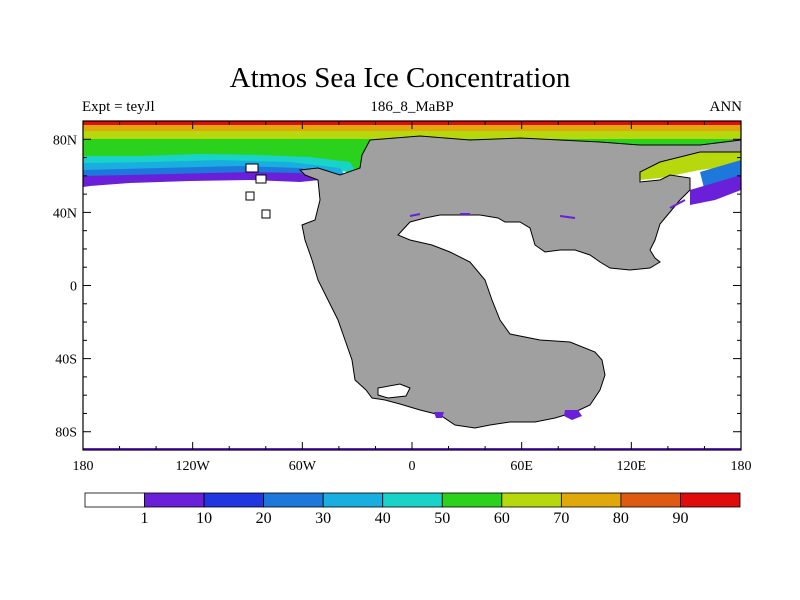 The height and width of the screenshot is (600, 800). I want to click on experiment-label: Expt = teyJl, so click(118, 107).